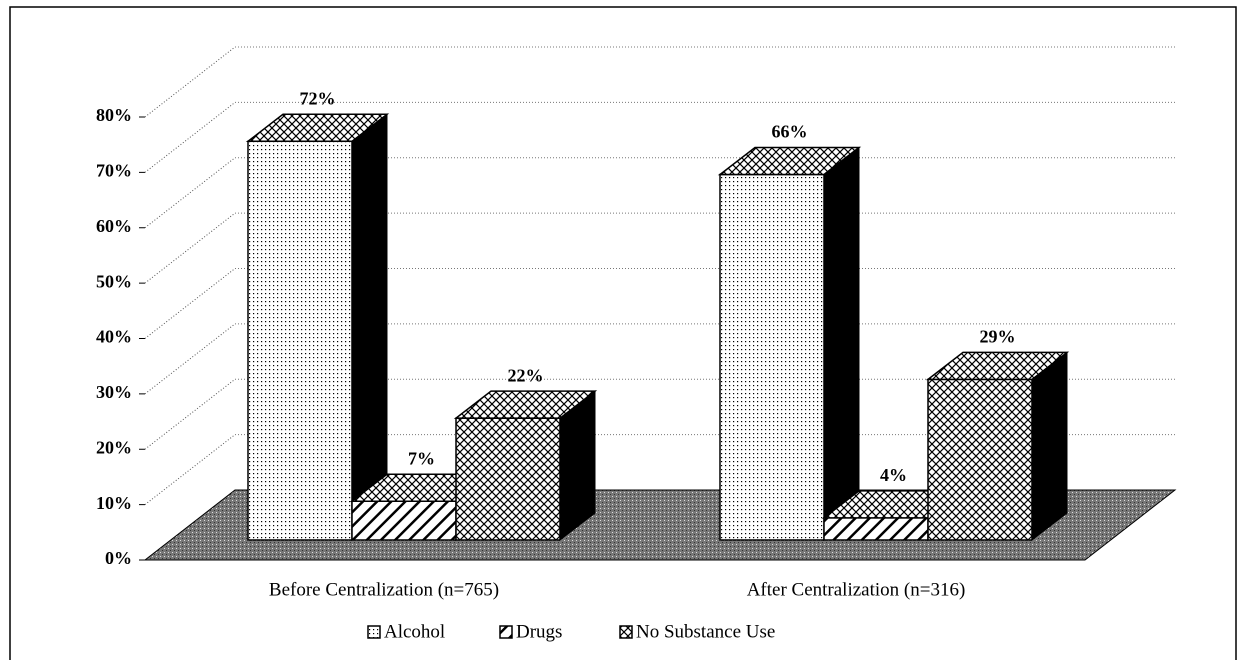 The height and width of the screenshot is (660, 1241). Describe the element at coordinates (318, 98) in the screenshot. I see `value-label: 72%` at that location.